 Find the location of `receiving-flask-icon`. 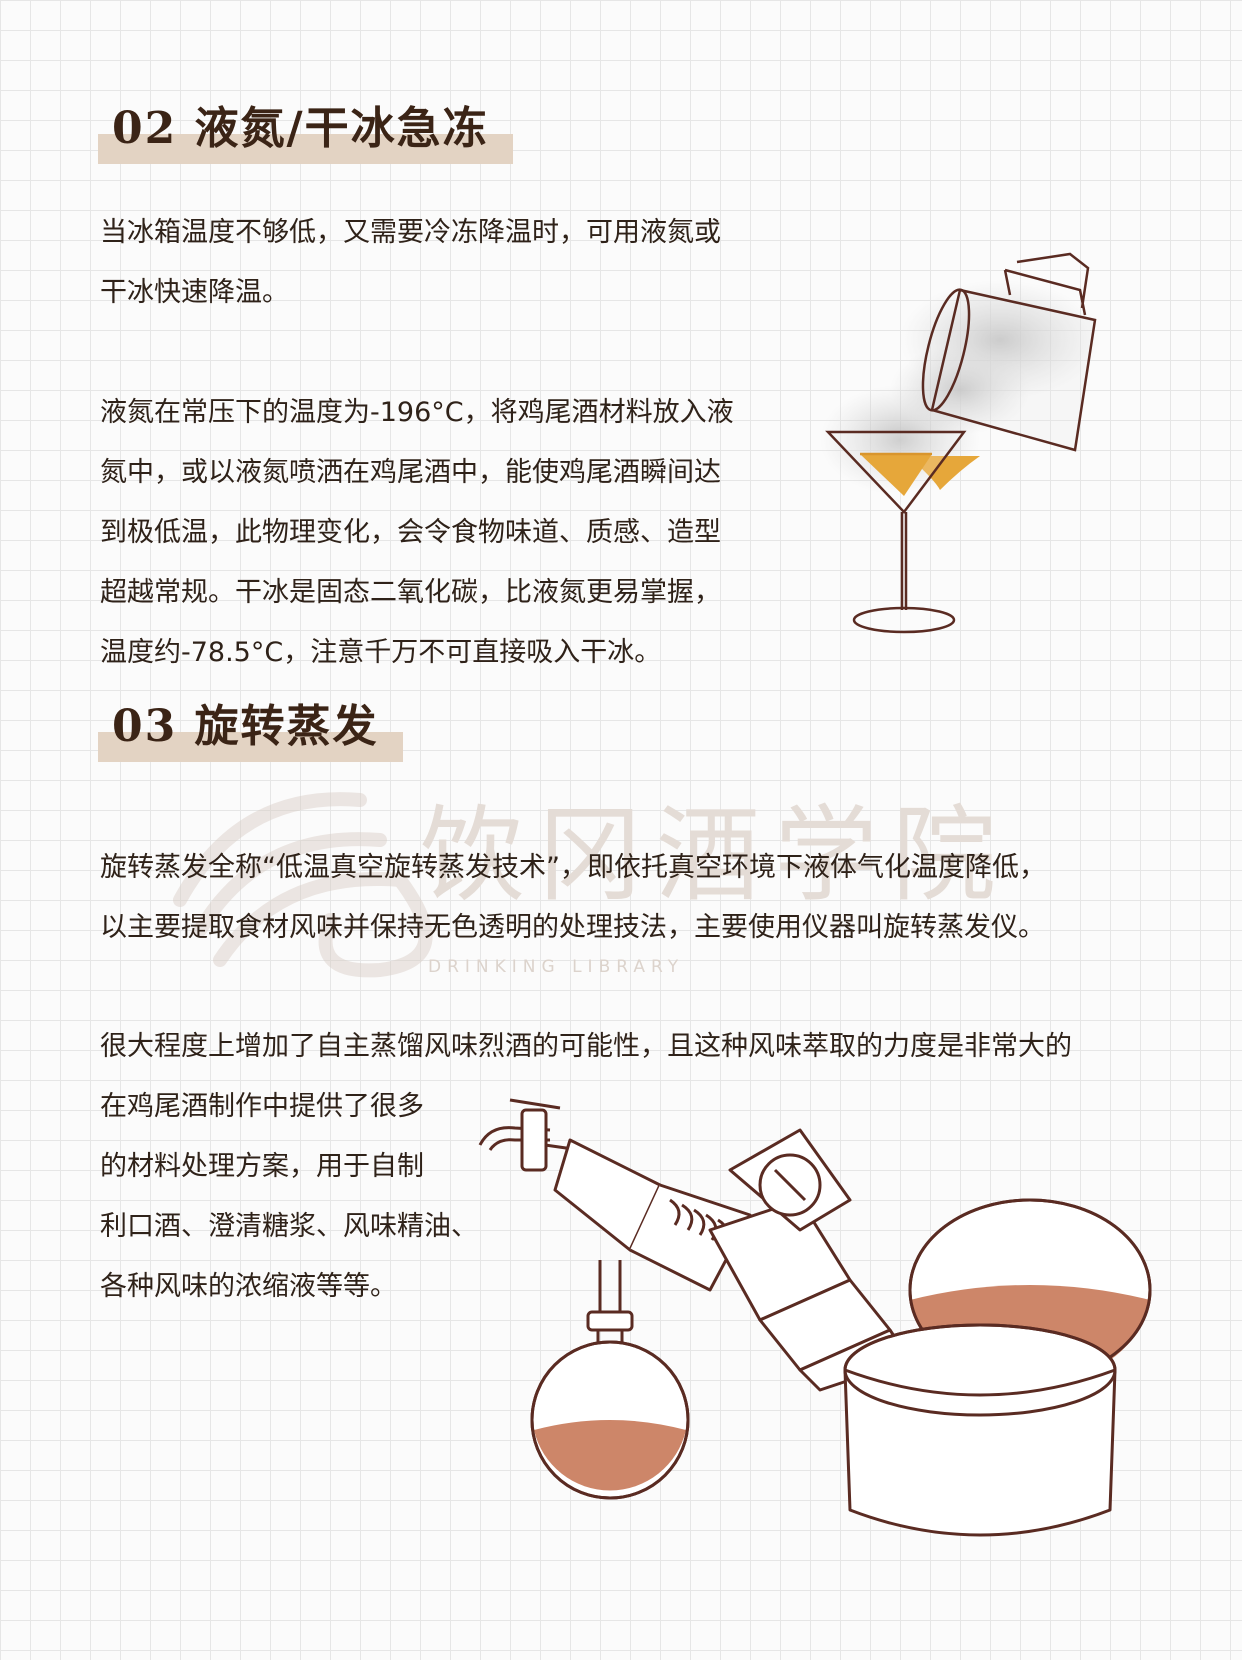

receiving-flask-icon is located at coordinates (610, 1380).